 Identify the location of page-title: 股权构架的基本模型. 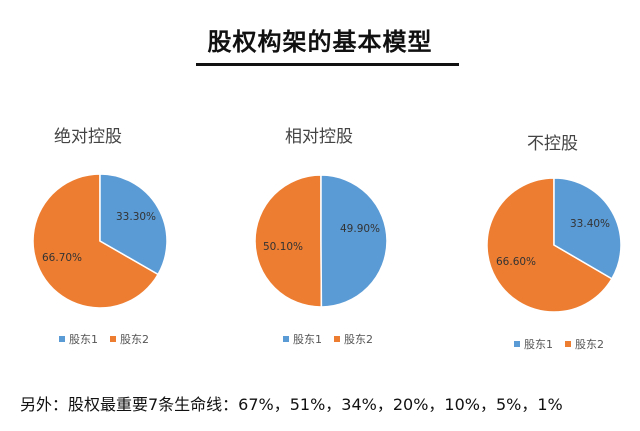
(320, 42).